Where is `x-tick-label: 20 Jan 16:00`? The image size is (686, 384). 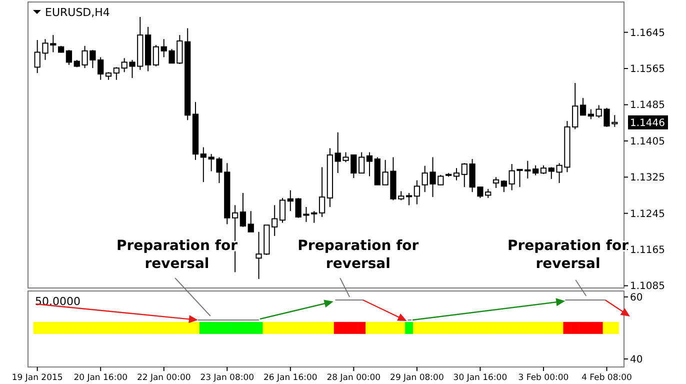 x-tick-label: 20 Jan 16:00 is located at coordinates (101, 378).